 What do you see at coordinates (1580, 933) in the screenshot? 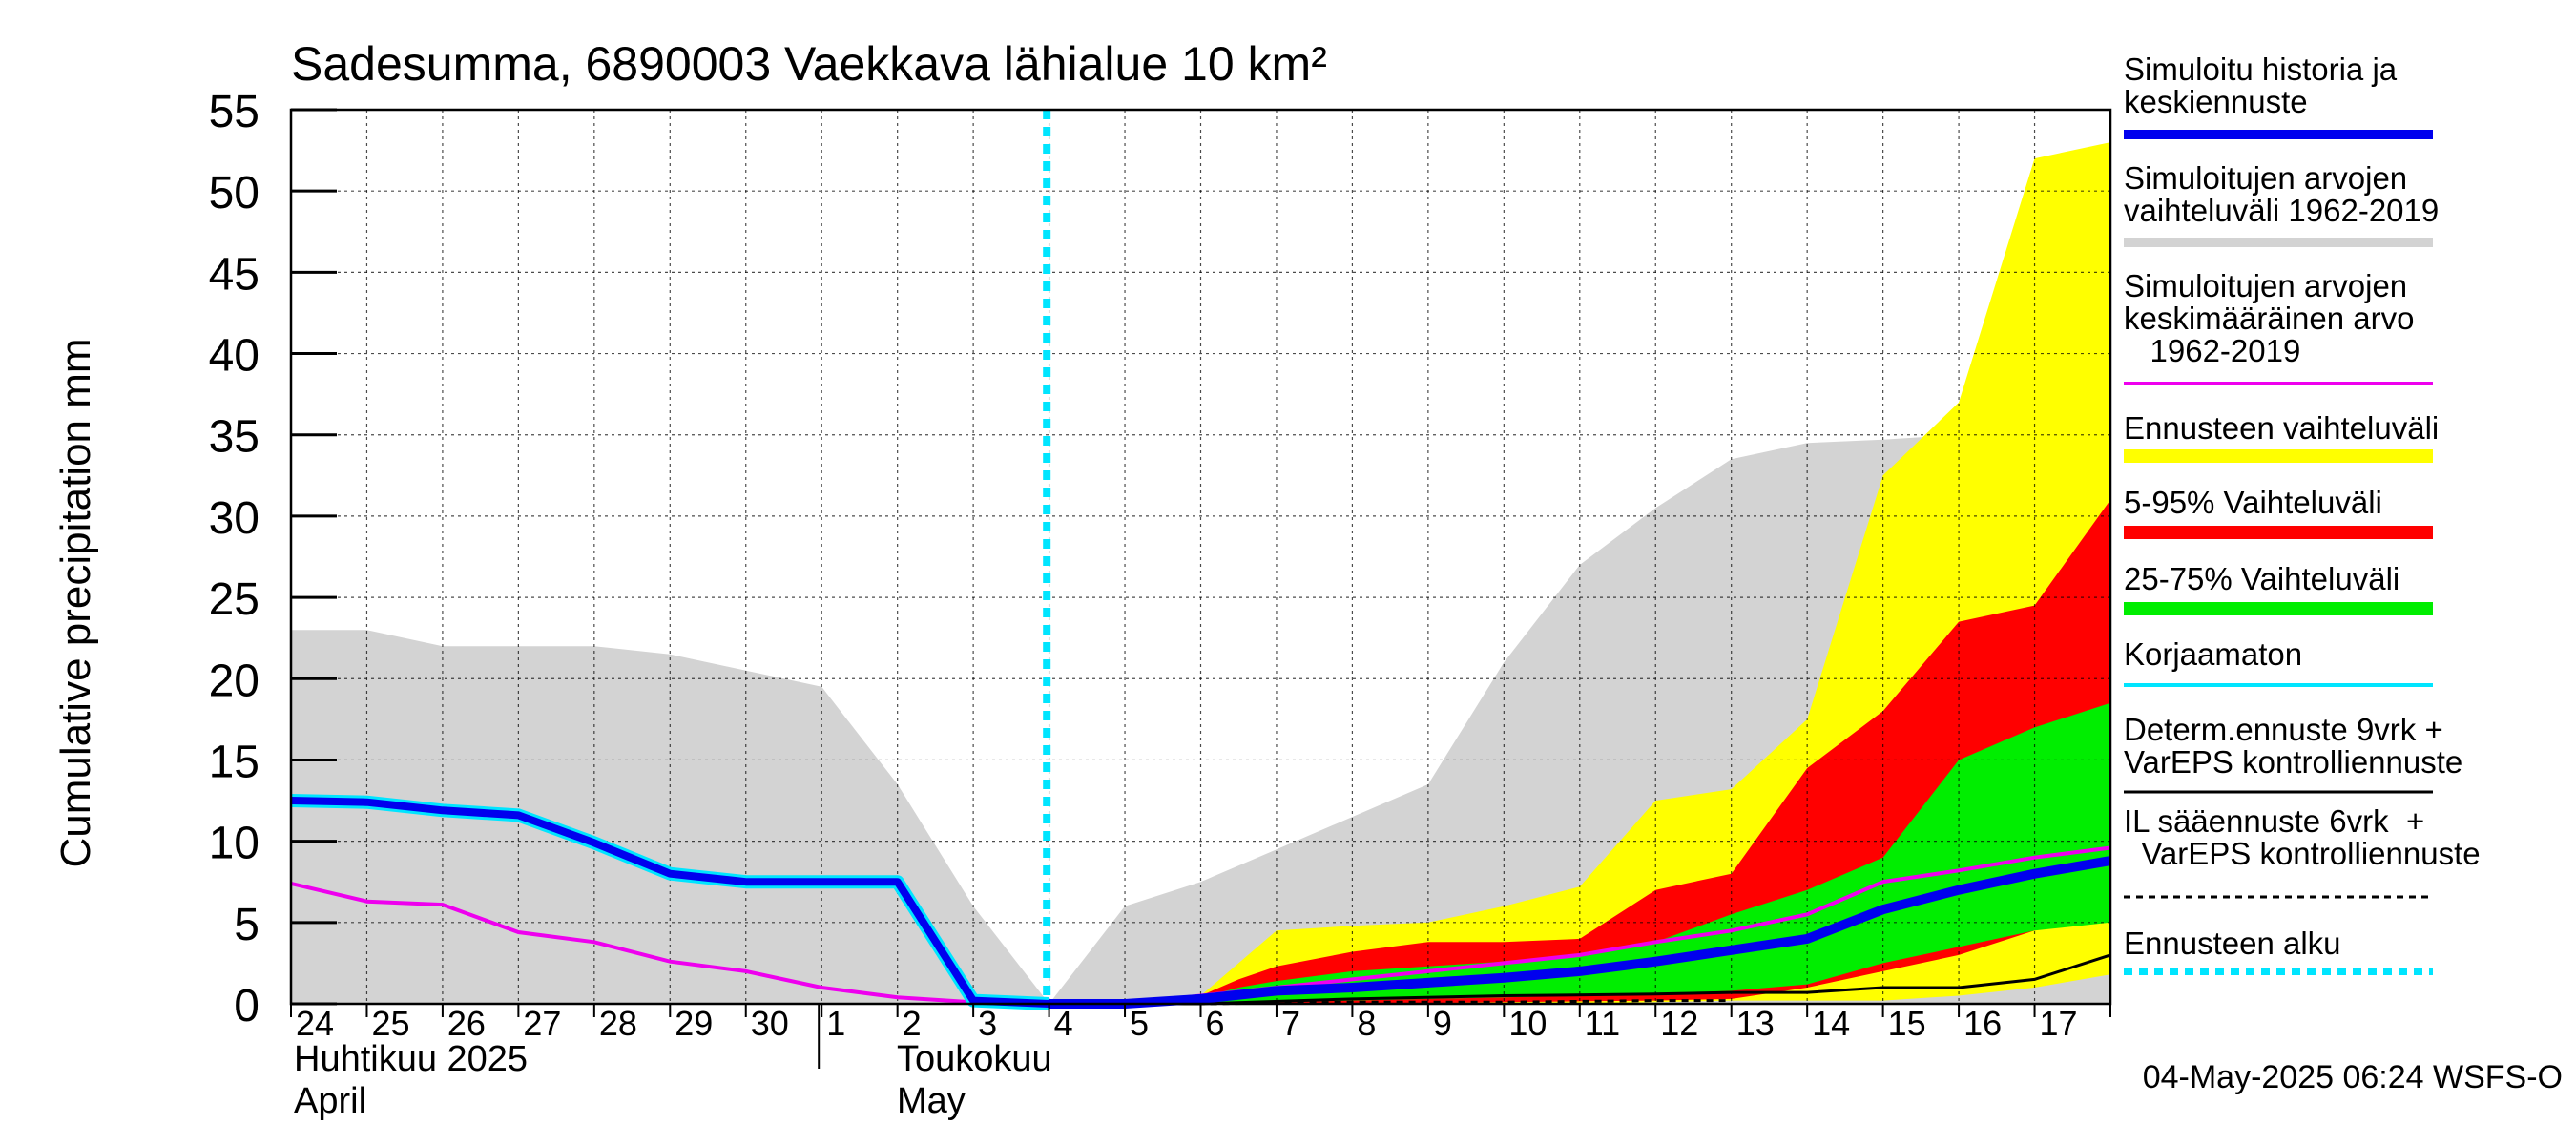
I see `line-forecast-mean` at bounding box center [1580, 933].